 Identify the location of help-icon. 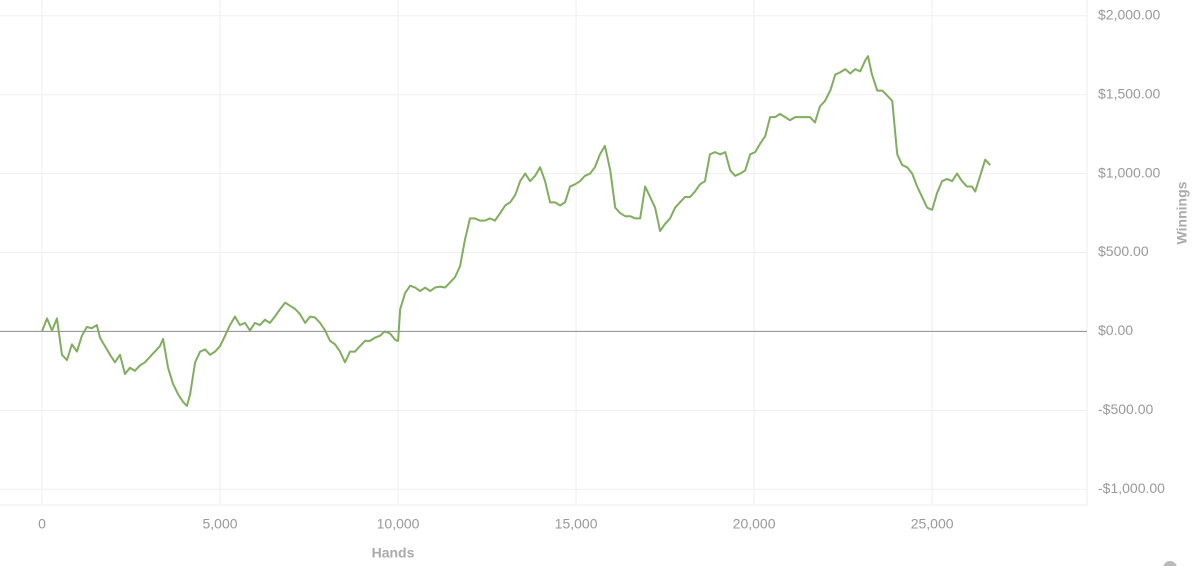
(1170, 563).